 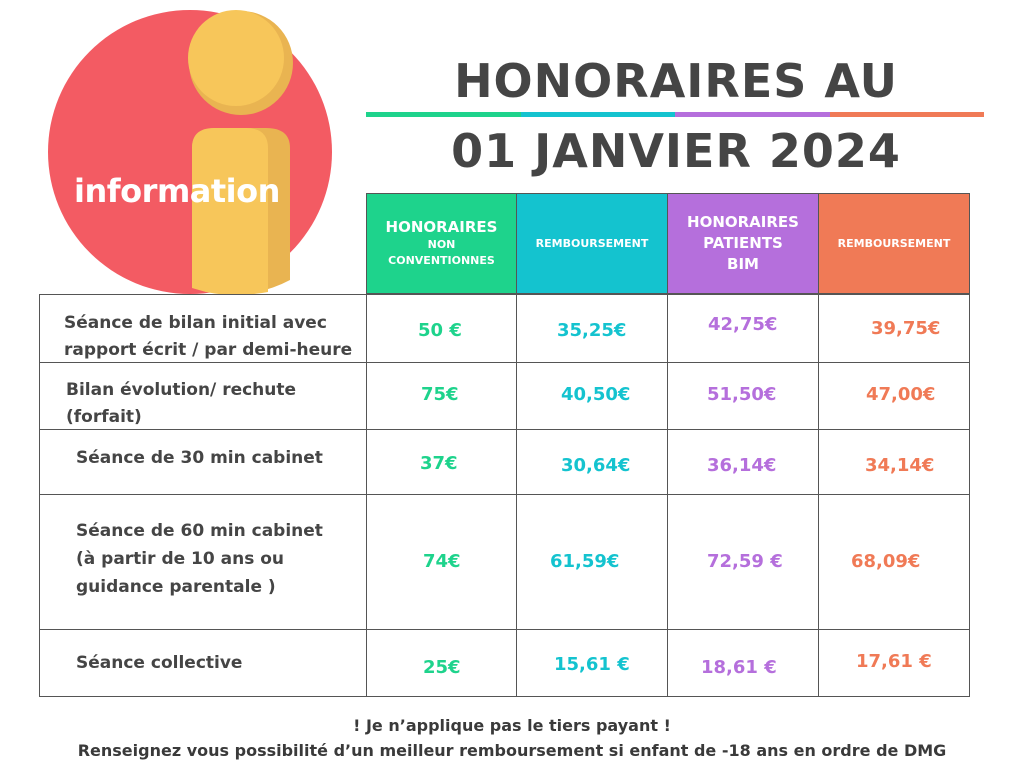 I want to click on table-border-top, so click(x=504, y=294).